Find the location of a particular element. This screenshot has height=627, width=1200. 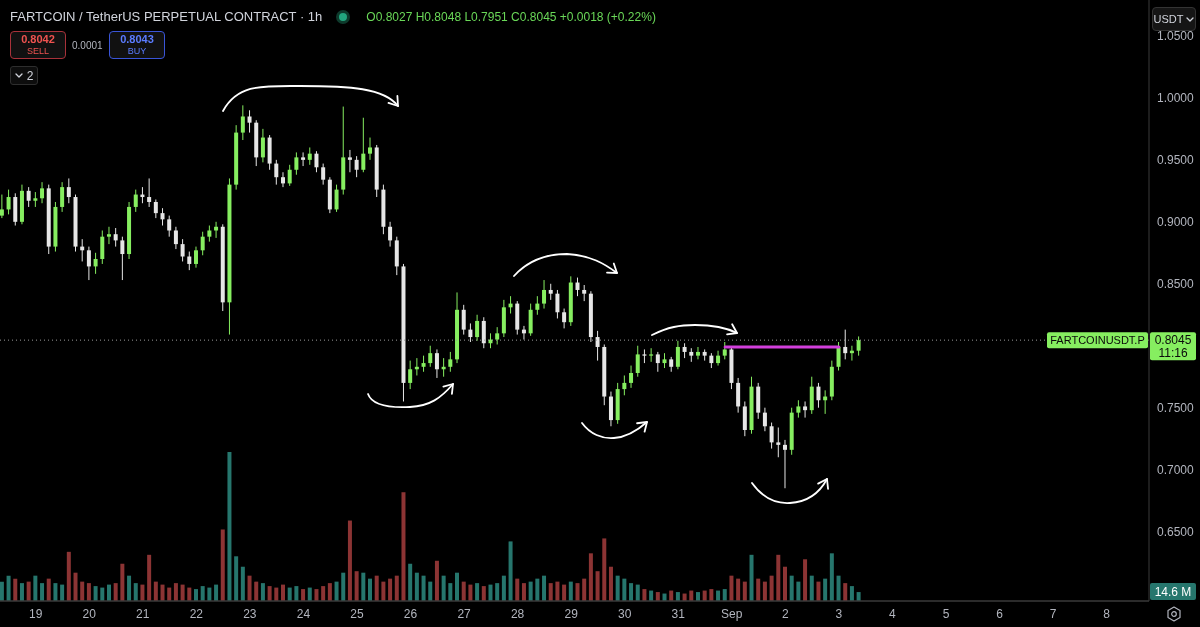

x-tick-label: 19 is located at coordinates (36, 613).